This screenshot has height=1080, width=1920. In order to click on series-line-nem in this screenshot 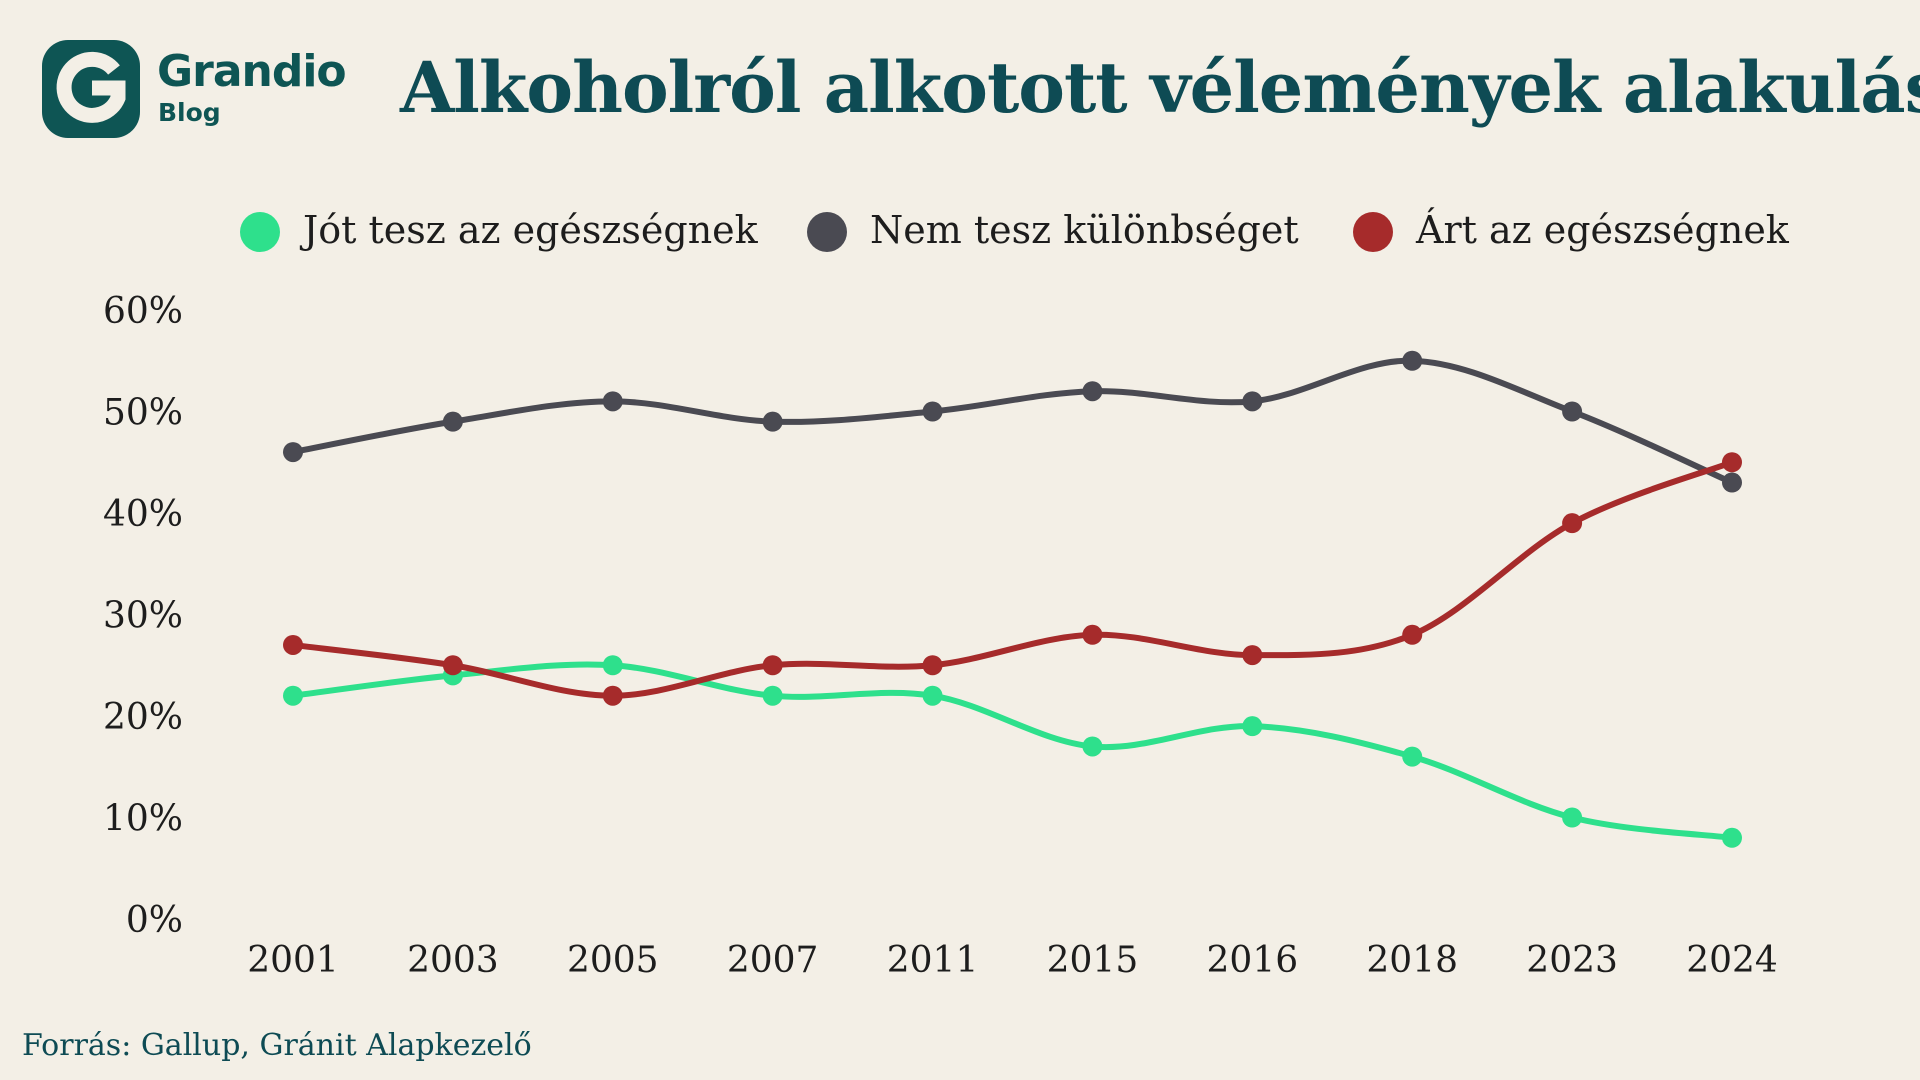, I will do `click(1012, 421)`.